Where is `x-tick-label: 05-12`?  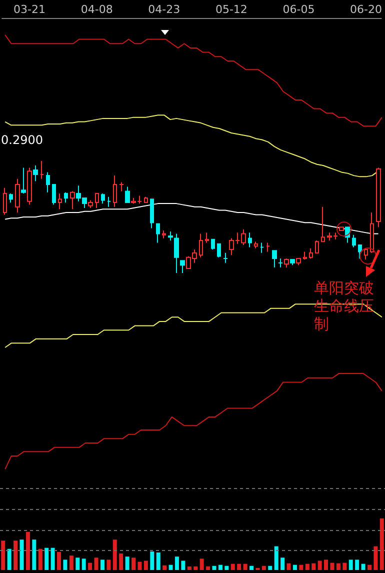
x-tick-label: 05-12 is located at coordinates (231, 9).